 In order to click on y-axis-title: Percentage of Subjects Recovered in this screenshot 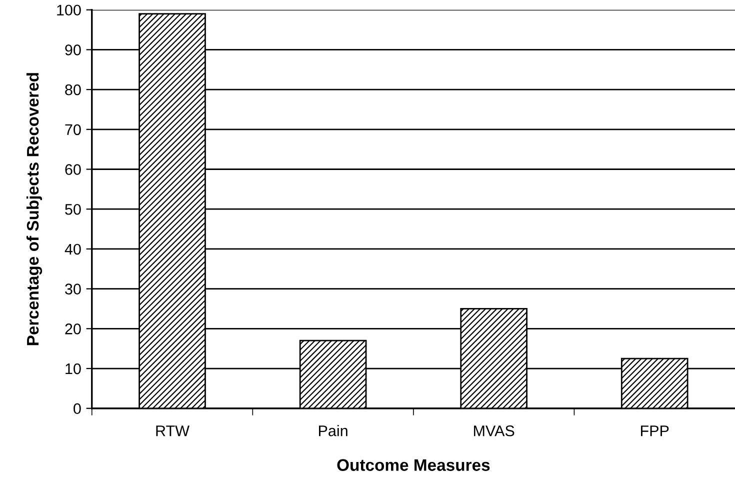, I will do `click(34, 209)`.